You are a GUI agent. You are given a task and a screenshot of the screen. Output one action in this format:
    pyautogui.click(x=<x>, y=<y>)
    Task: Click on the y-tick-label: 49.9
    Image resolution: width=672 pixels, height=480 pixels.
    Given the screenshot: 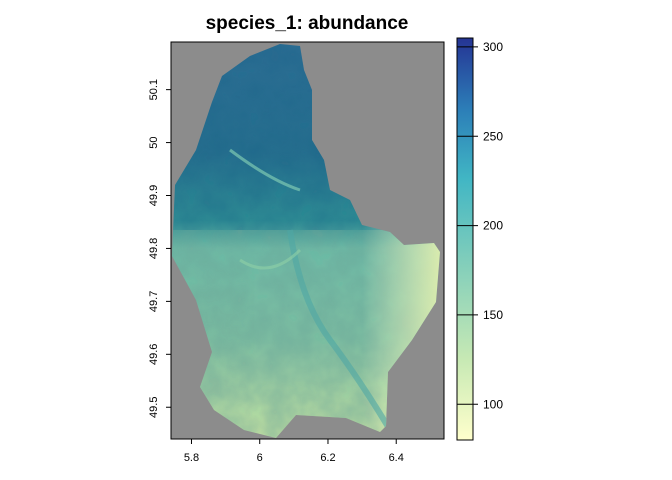 What is the action you would take?
    pyautogui.click(x=154, y=195)
    